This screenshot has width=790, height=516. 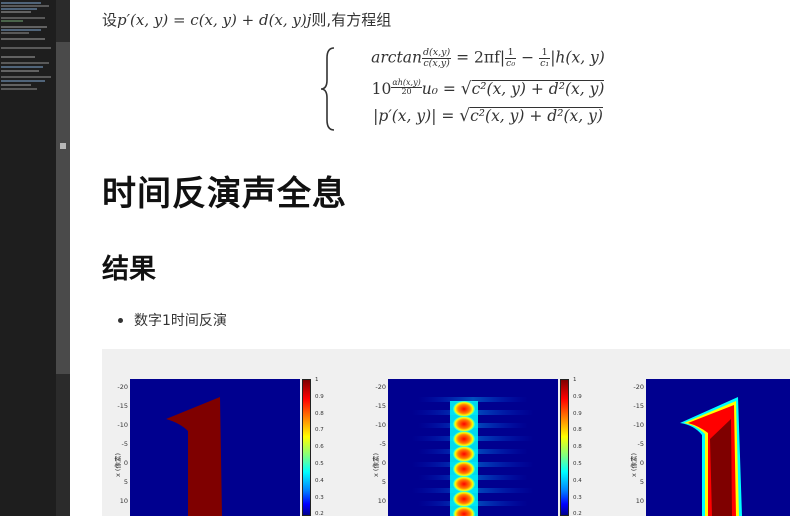 What do you see at coordinates (28, 258) in the screenshot?
I see `code-editor-pane` at bounding box center [28, 258].